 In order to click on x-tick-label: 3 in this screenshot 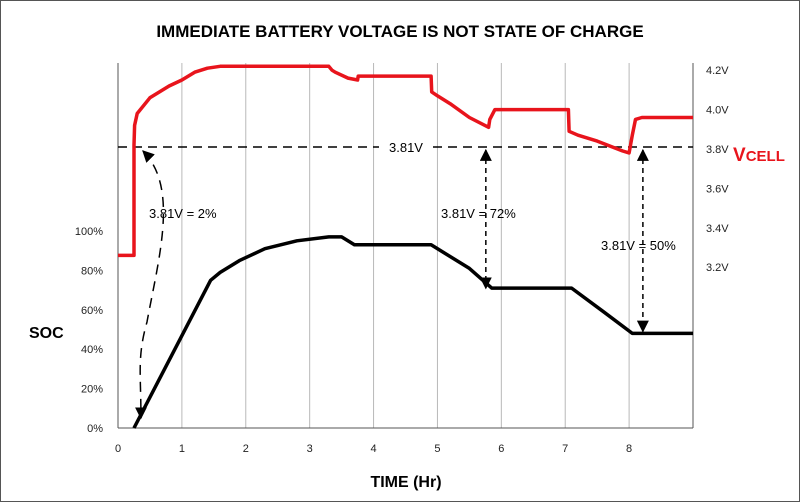, I will do `click(310, 449)`.